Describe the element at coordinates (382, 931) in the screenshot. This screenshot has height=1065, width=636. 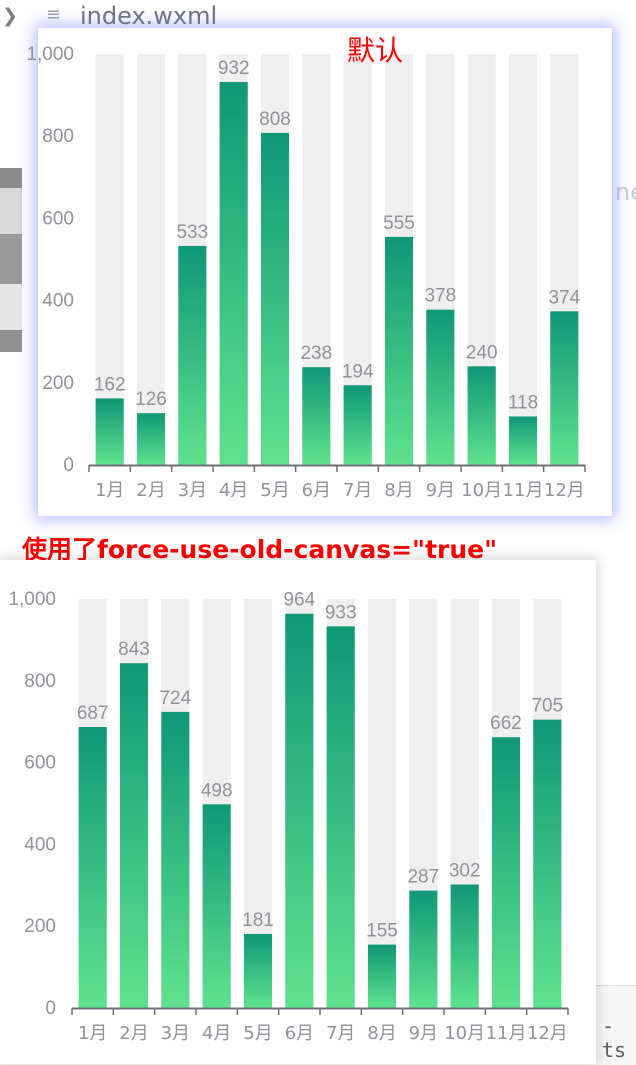
I see `data-label: 155` at that location.